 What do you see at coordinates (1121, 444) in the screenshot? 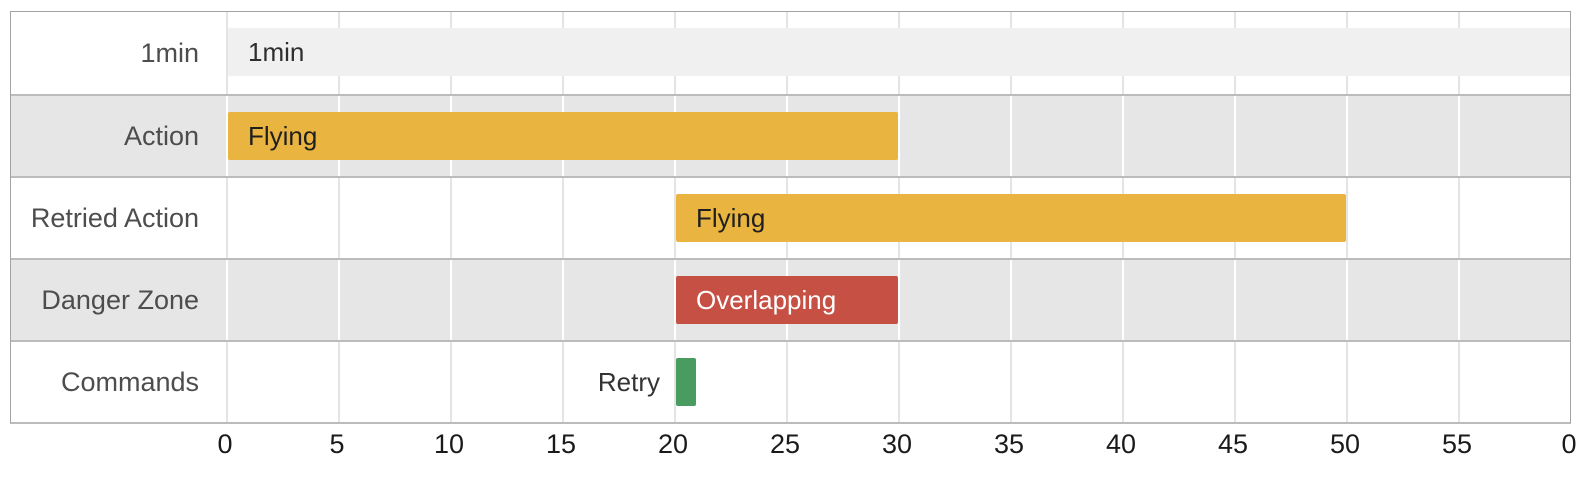
I see `x-axis-tick-label: 40` at bounding box center [1121, 444].